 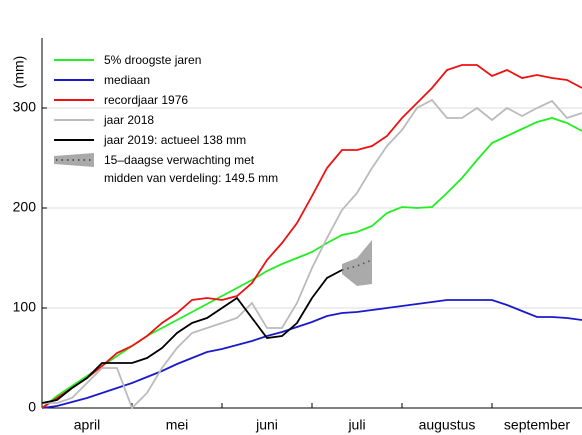 What do you see at coordinates (87, 425) in the screenshot?
I see `x-tick-label: april` at bounding box center [87, 425].